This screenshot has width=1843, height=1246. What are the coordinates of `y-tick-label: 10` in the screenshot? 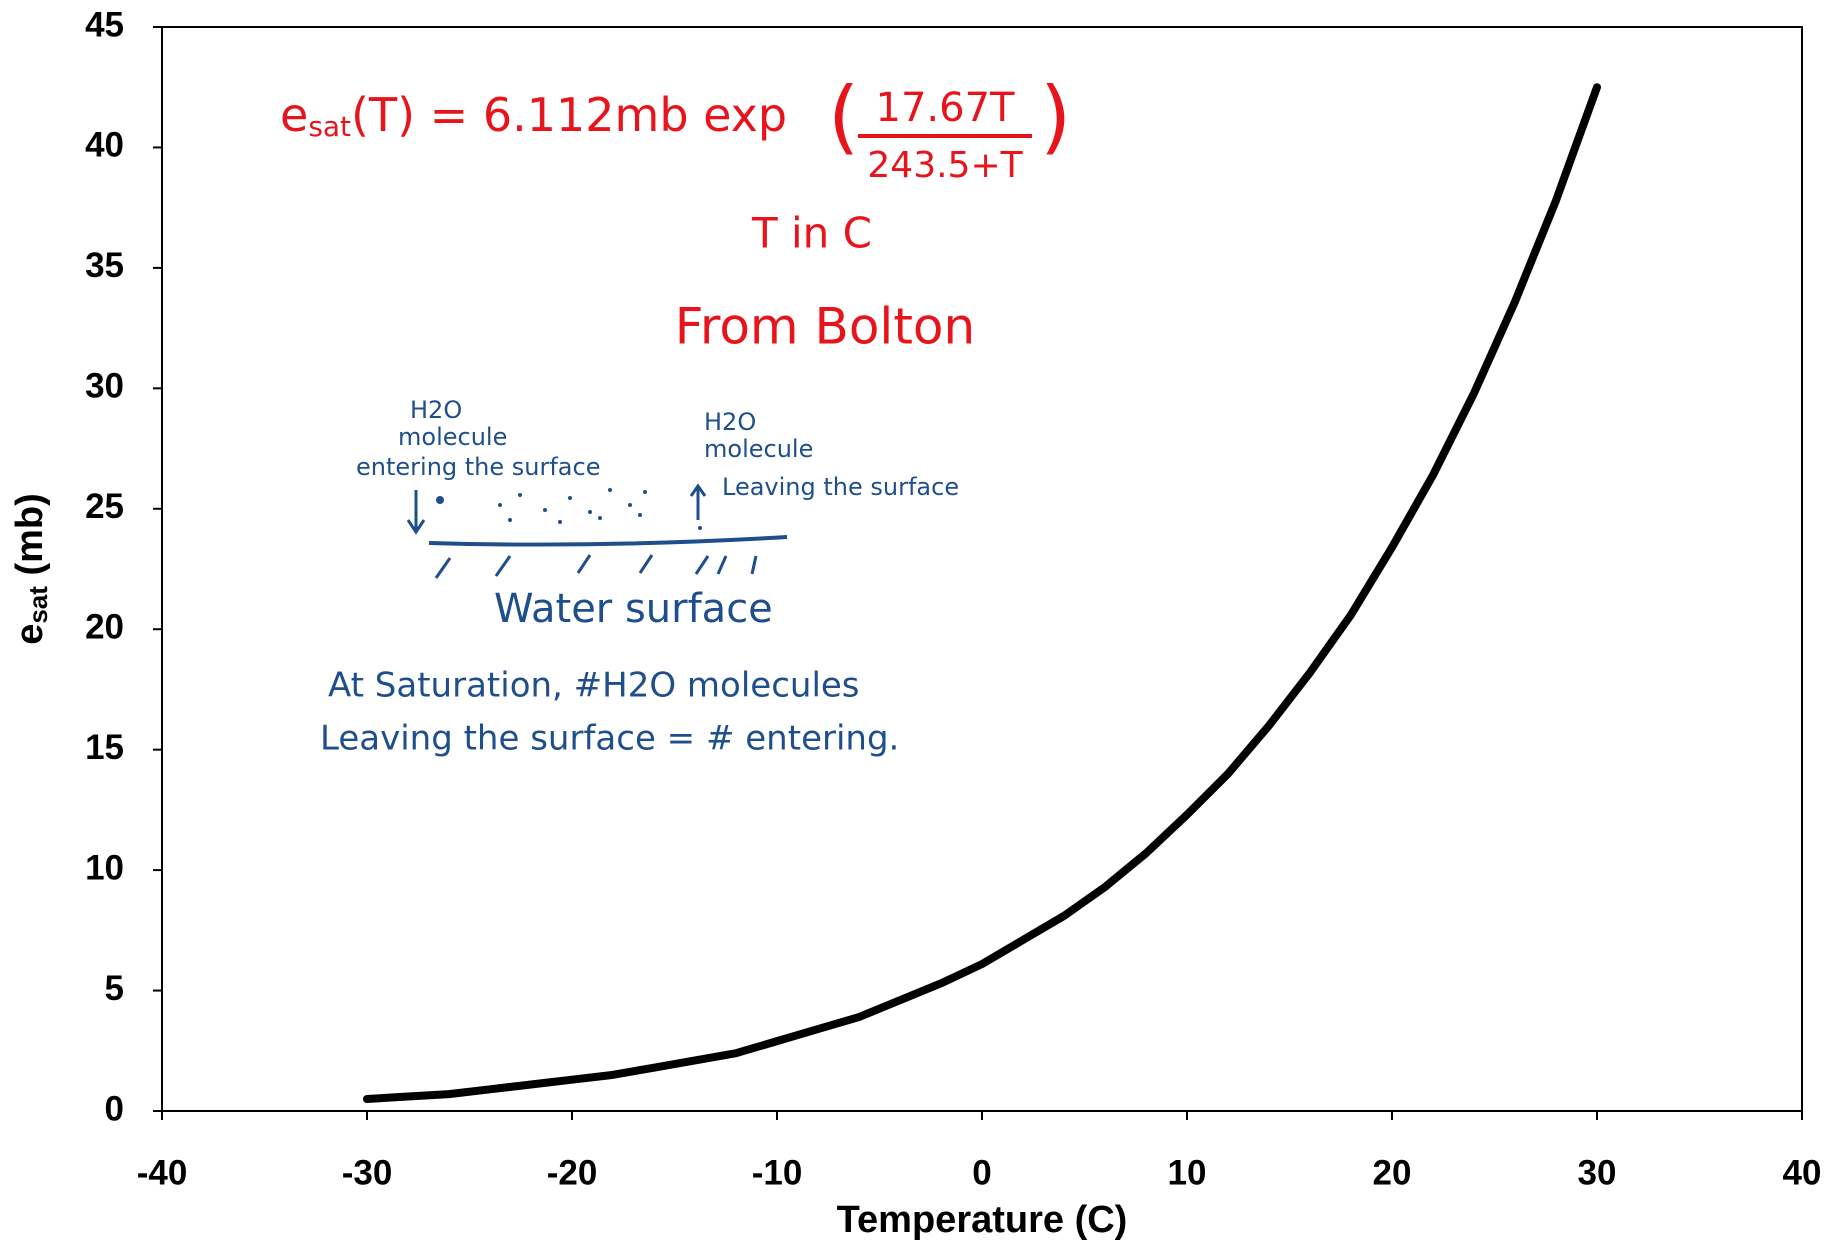 It's located at (104, 867).